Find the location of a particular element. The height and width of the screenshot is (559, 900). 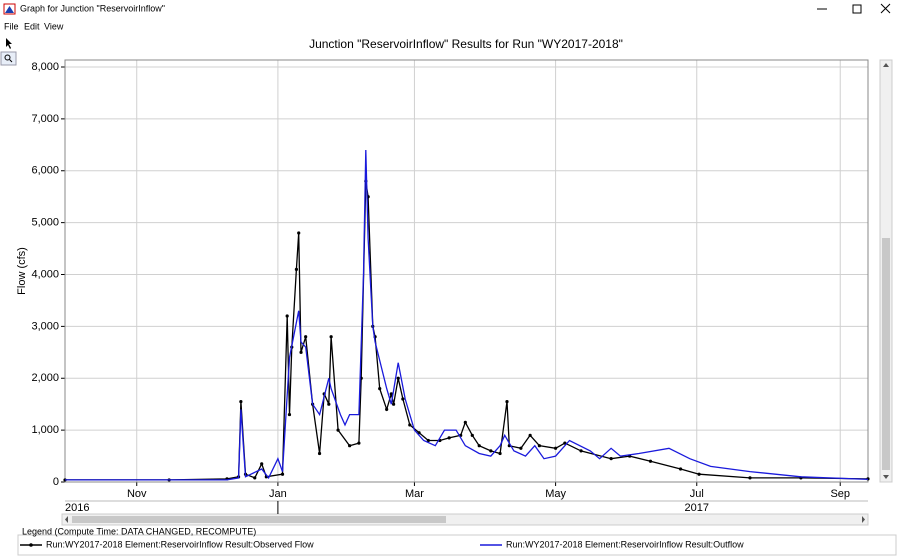

close-button is located at coordinates (885, 8).